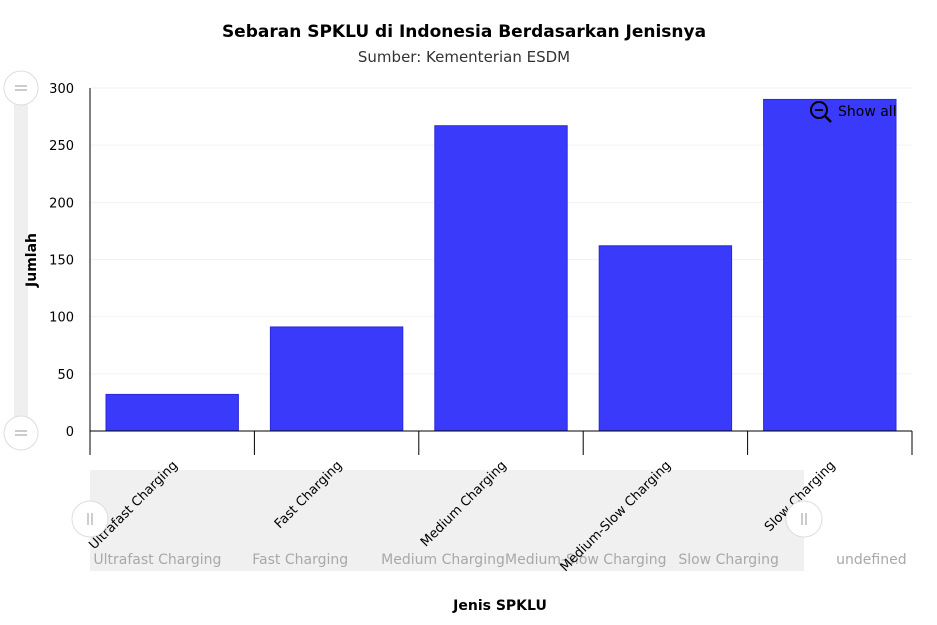 This screenshot has width=937, height=625. Describe the element at coordinates (867, 112) in the screenshot. I see `show-all-label: Show all` at that location.